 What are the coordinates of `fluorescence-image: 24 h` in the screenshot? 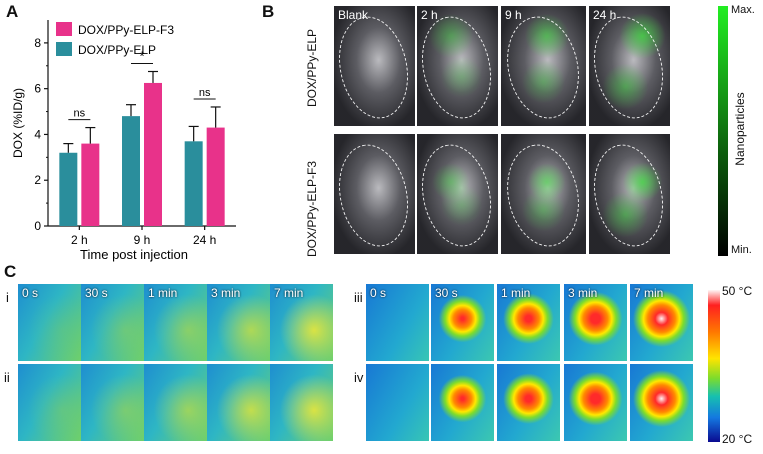 It's located at (629, 66).